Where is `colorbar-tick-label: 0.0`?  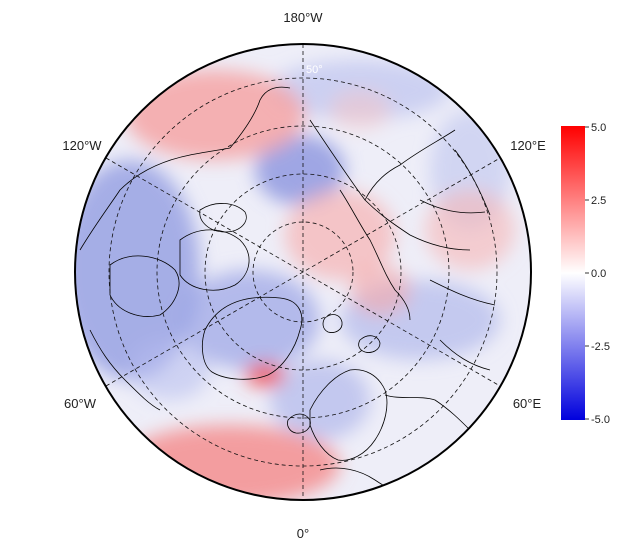 colorbar-tick-label: 0.0 is located at coordinates (598, 274).